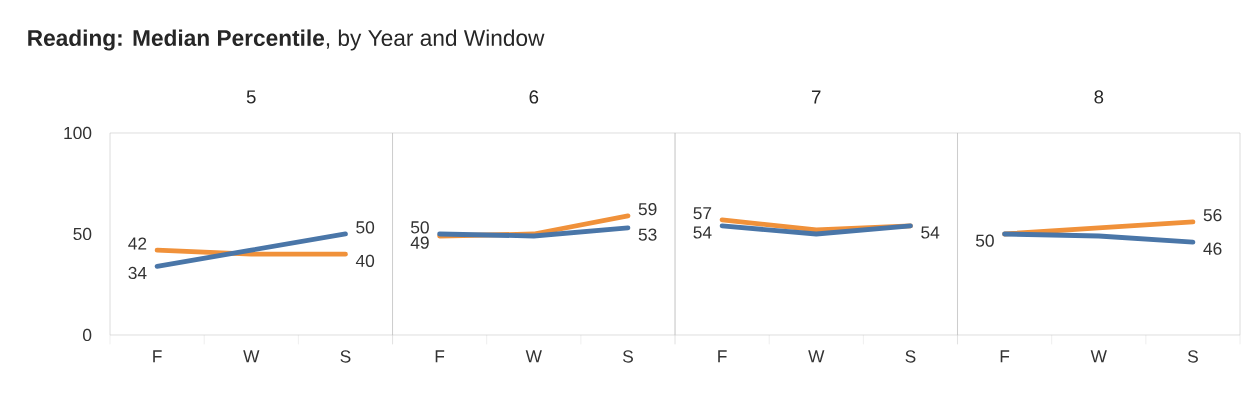  I want to click on chart-title: Reading: Median Percentile, by Year and Window, so click(286, 40).